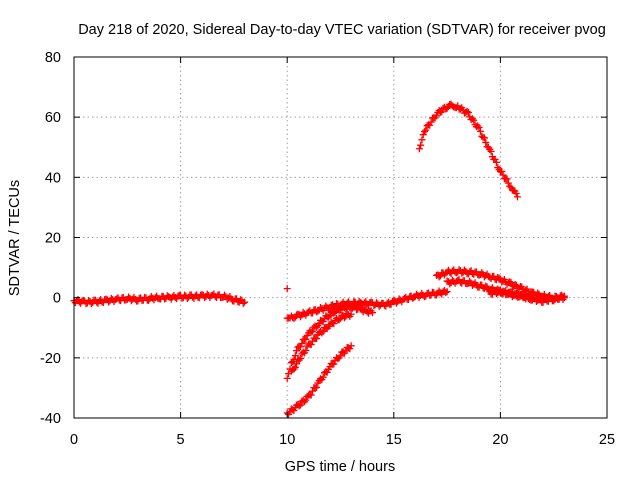 The image size is (640, 480). What do you see at coordinates (287, 440) in the screenshot?
I see `x-tick-label: 10` at bounding box center [287, 440].